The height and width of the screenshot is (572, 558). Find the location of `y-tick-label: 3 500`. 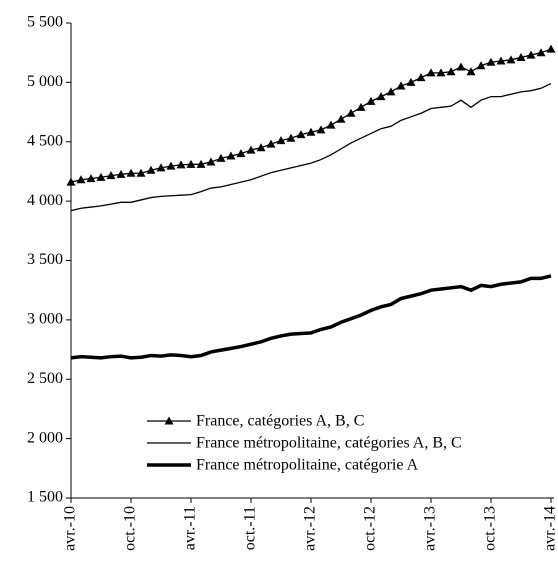

y-tick-label: 3 500 is located at coordinates (45, 259).